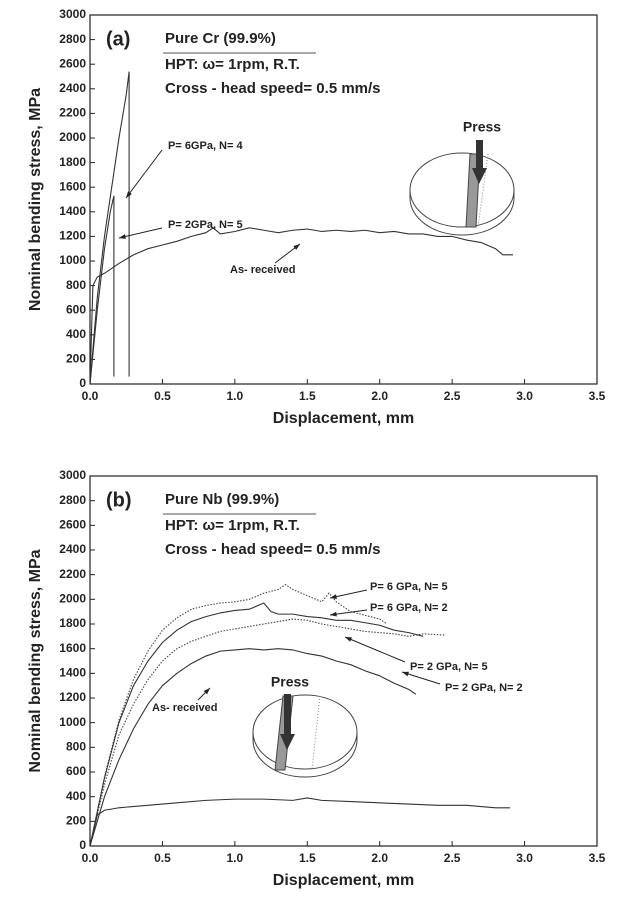 This screenshot has height=901, width=620. Describe the element at coordinates (222, 499) in the screenshot. I see `chart-title: Pure Nb (99.9%)` at that location.